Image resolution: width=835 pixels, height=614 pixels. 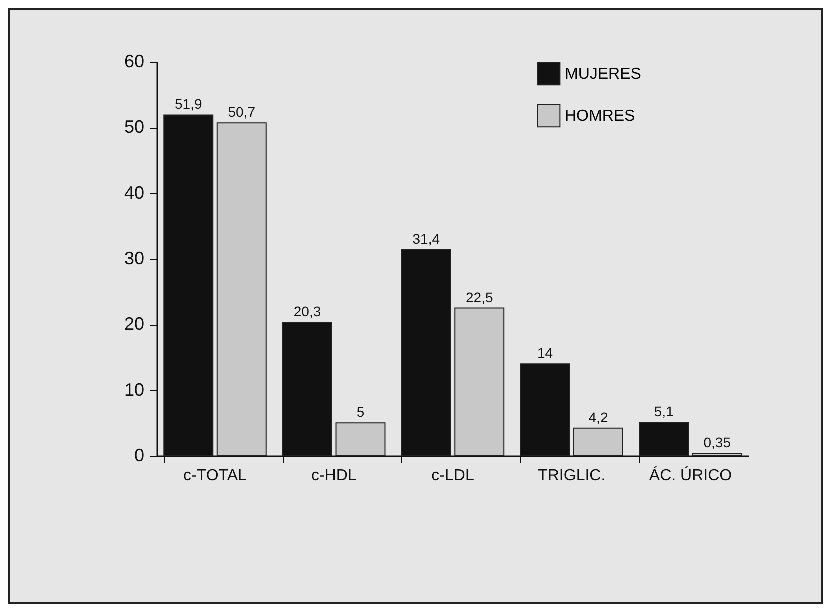 I want to click on data-label: 51,9, so click(x=188, y=104).